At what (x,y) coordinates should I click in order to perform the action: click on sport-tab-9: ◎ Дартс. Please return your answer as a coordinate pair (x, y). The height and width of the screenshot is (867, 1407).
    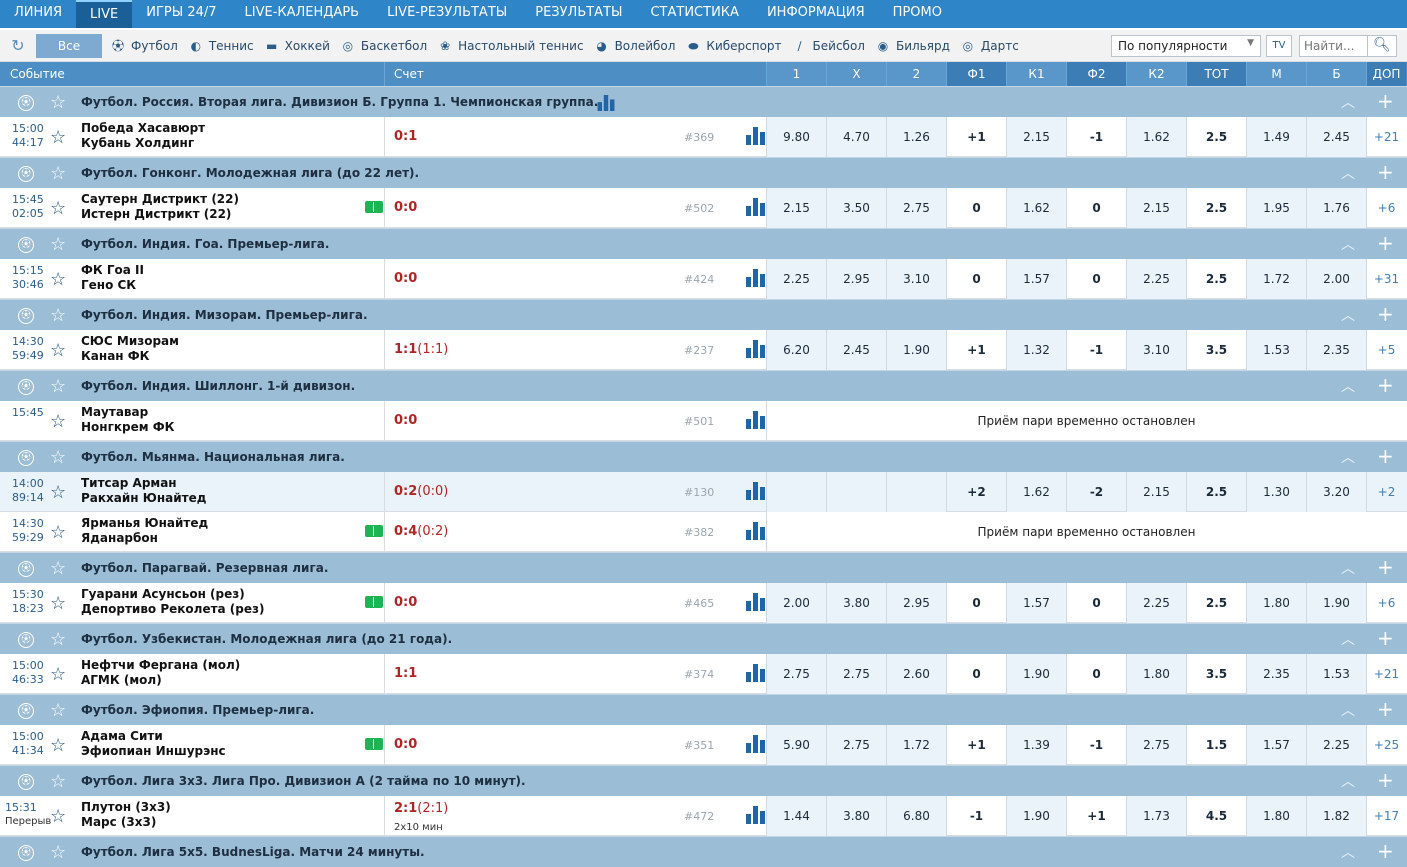
    Looking at the image, I should click on (989, 46).